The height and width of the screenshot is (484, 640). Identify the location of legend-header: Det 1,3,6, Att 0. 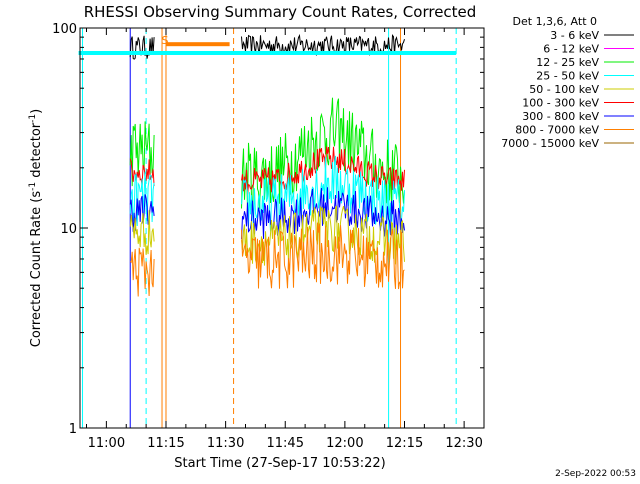
(555, 21).